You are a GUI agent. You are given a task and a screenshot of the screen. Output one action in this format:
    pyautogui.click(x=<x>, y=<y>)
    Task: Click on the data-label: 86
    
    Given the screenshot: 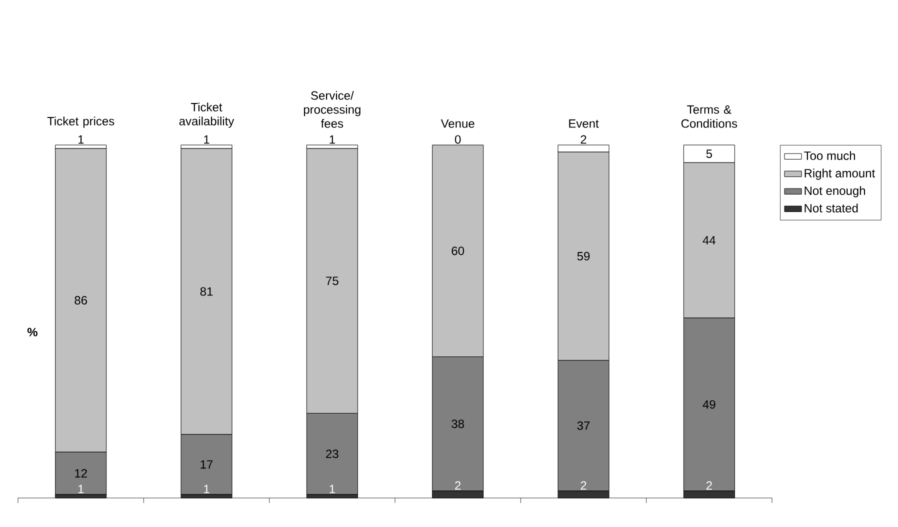 What is the action you would take?
    pyautogui.click(x=80, y=300)
    